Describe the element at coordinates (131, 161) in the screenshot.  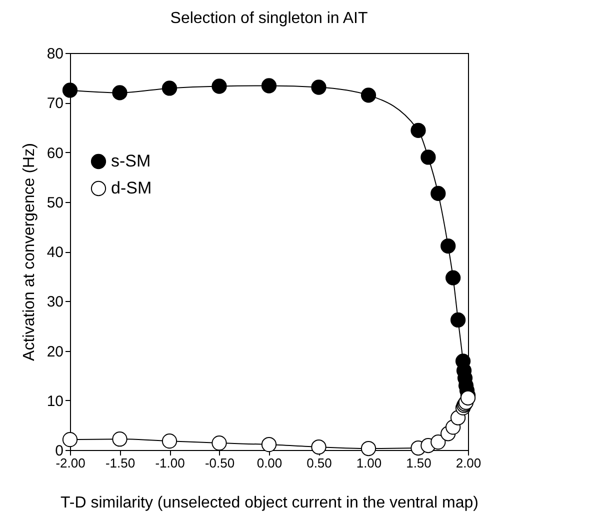
I see `legend-label: s-SM` at that location.